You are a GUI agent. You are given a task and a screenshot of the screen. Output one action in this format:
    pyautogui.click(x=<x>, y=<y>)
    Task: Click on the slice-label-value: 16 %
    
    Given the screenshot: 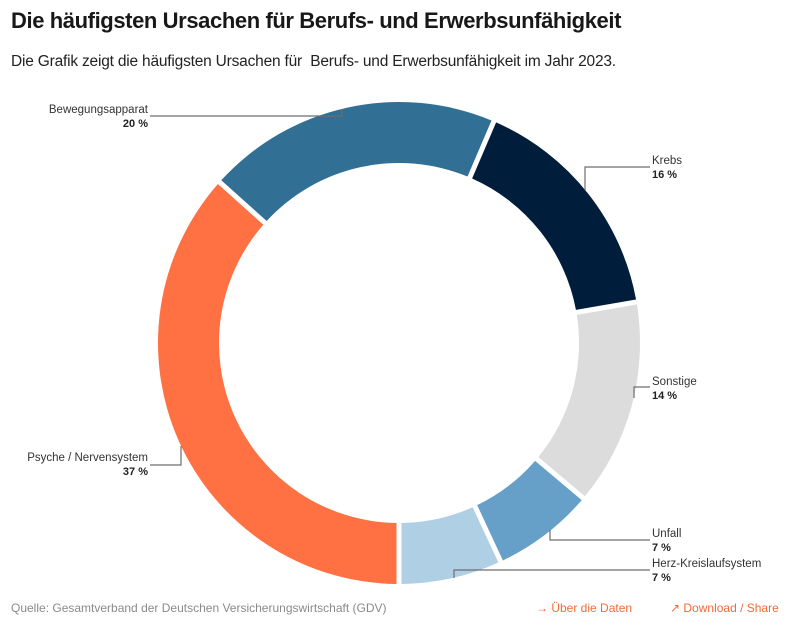 What is the action you would take?
    pyautogui.click(x=664, y=175)
    